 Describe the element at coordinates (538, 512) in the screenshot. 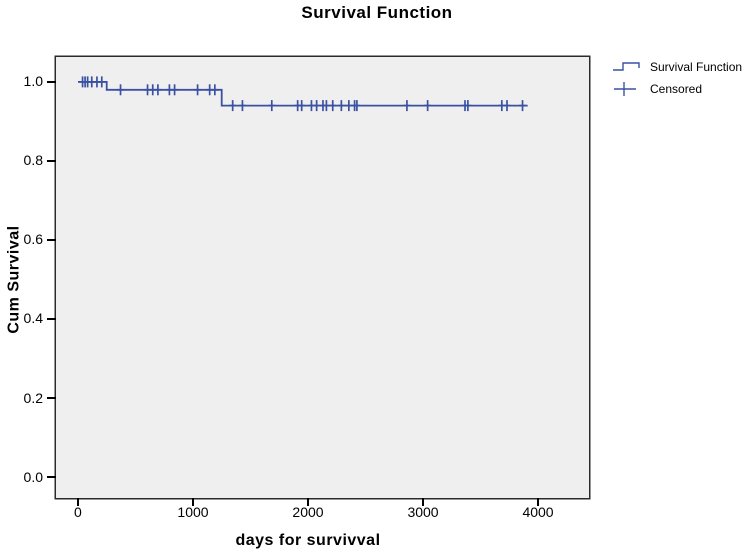

I see `x-tick-label: 4000` at that location.